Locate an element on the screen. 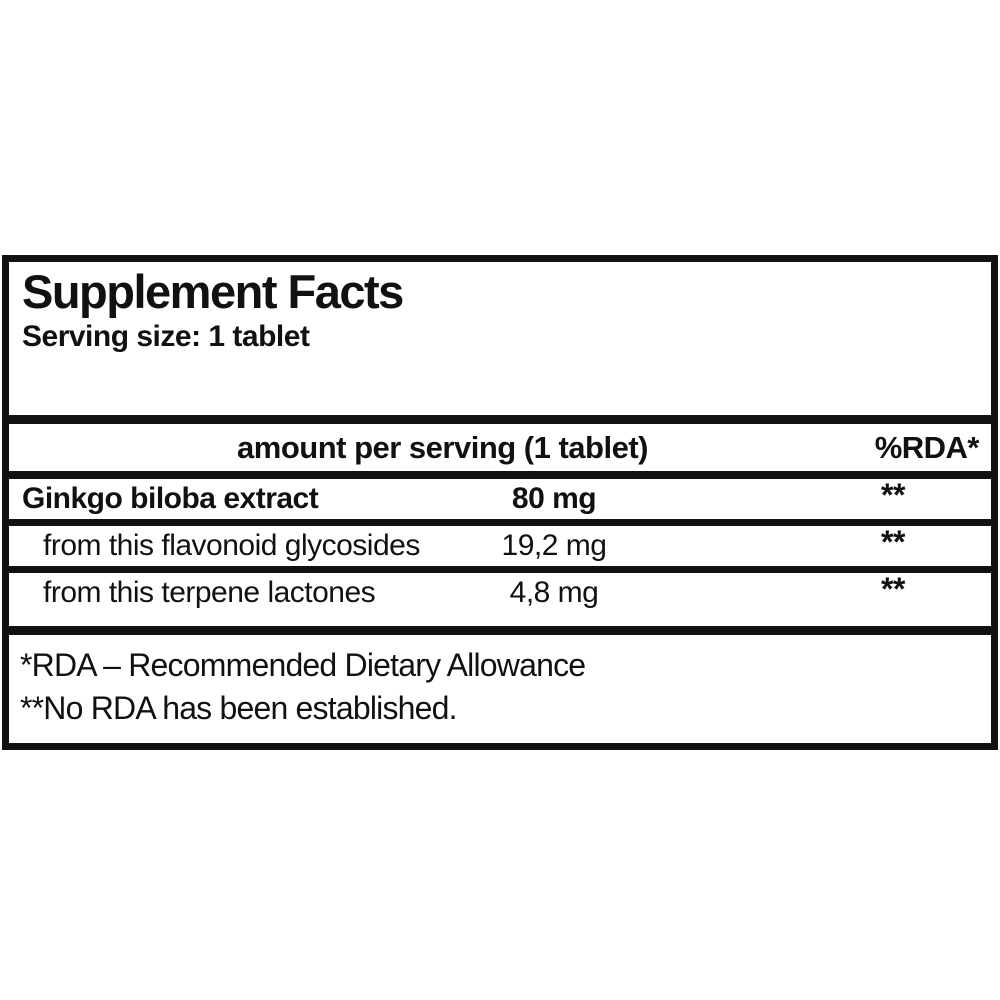 The height and width of the screenshot is (1000, 1000). column-header-row: amount per serving (1 tablet) %RDA* is located at coordinates (500, 447).